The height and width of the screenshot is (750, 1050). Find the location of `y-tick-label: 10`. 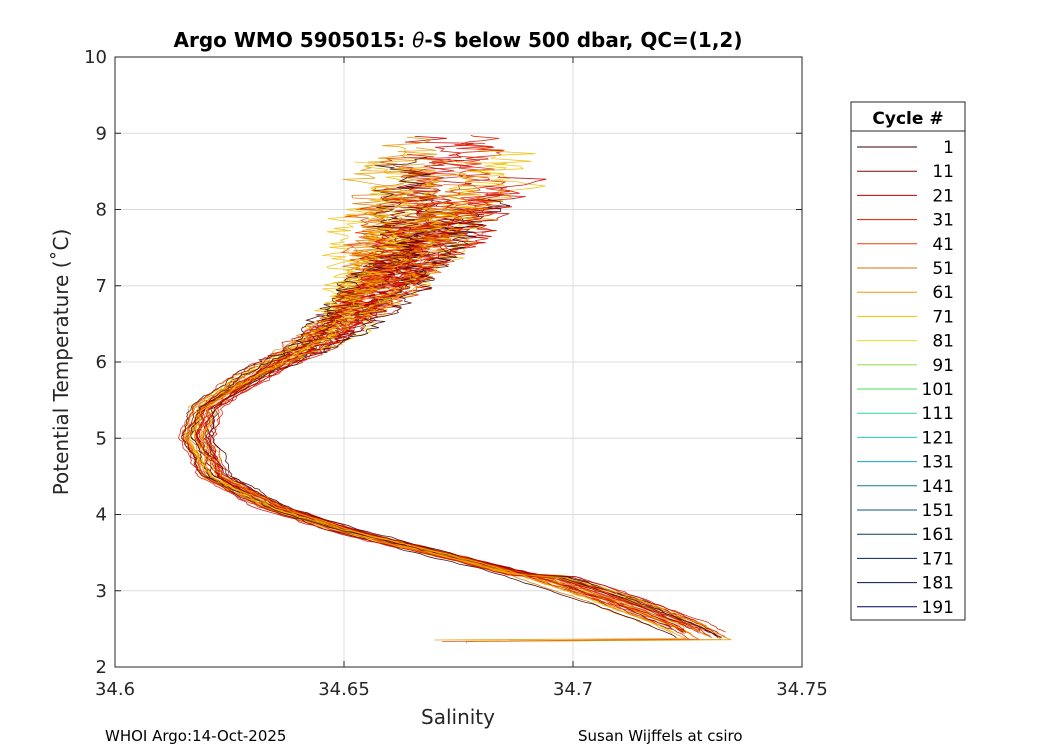

y-tick-label: 10 is located at coordinates (95, 57).